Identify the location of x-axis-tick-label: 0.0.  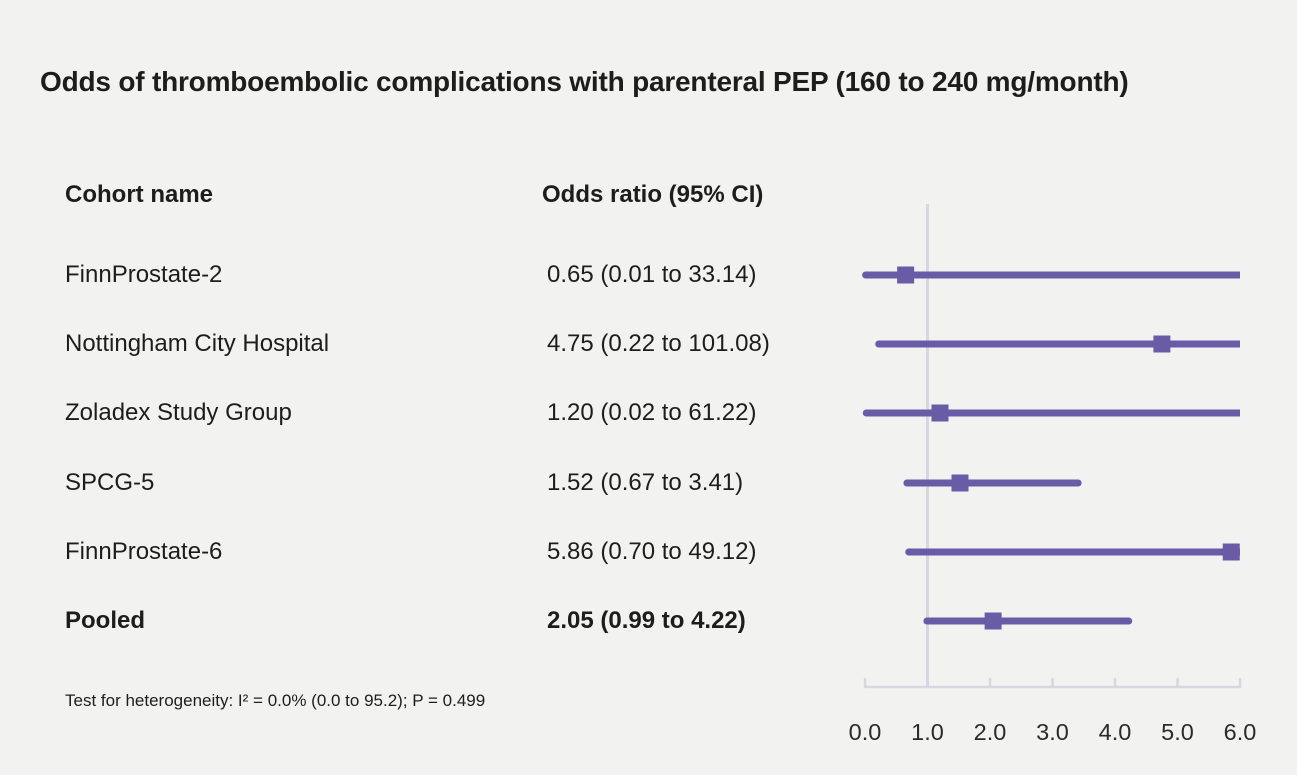
(865, 732).